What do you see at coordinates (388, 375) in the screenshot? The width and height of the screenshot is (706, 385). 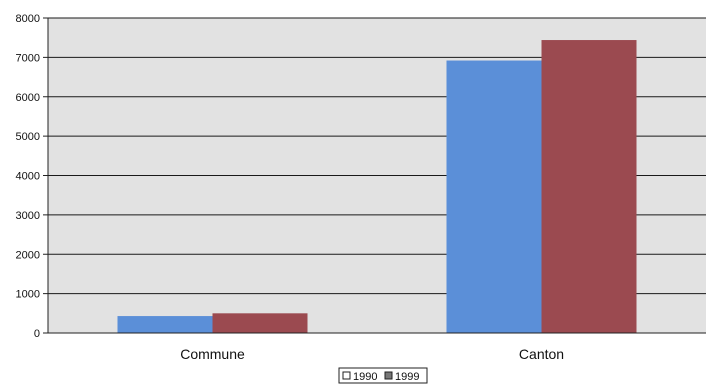 I see `legend-swatch-1999` at bounding box center [388, 375].